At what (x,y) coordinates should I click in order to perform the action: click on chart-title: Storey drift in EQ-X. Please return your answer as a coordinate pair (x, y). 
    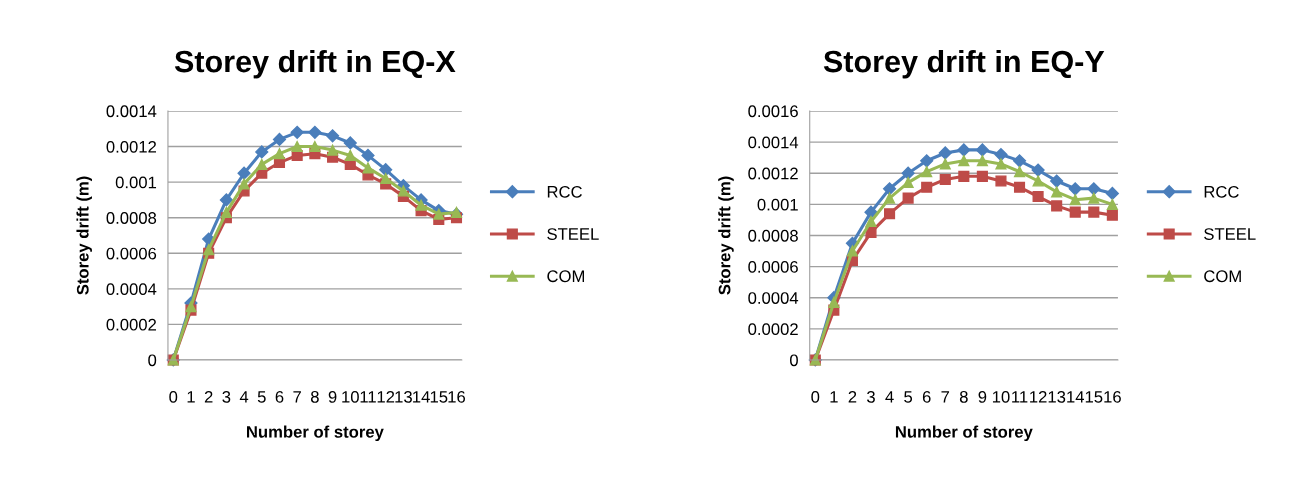
    Looking at the image, I should click on (315, 64).